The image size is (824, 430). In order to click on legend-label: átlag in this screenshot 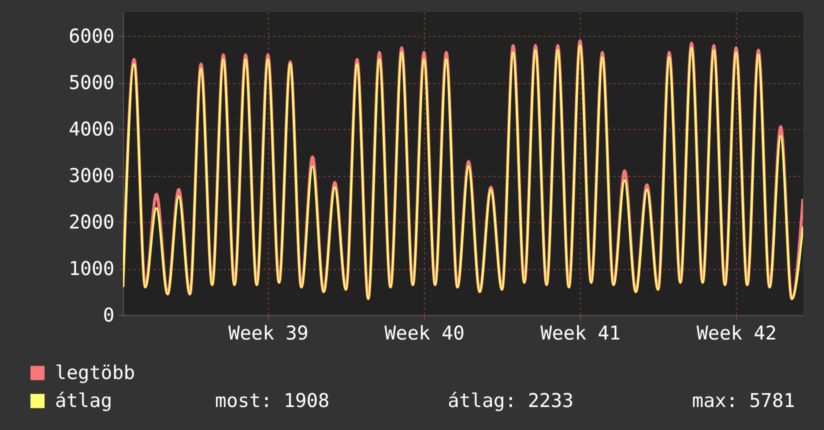, I will do `click(83, 401)`.